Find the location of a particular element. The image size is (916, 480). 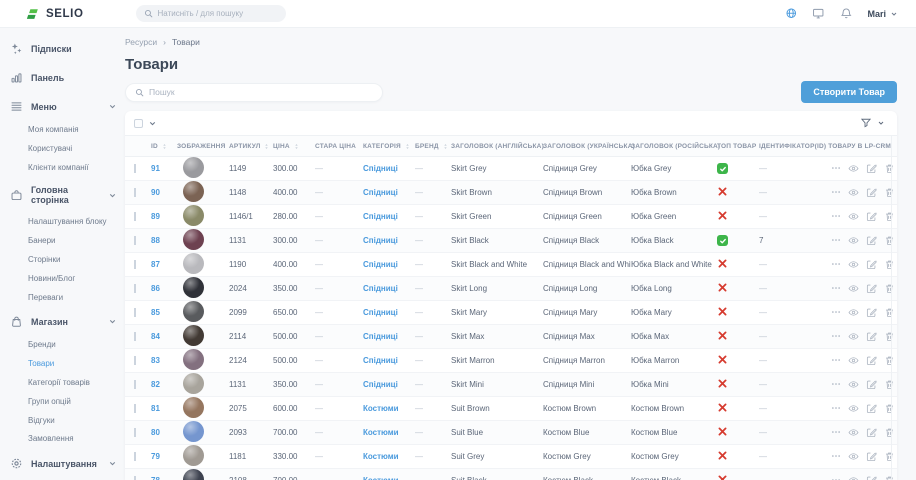

product-id-link: 90 is located at coordinates (155, 192).